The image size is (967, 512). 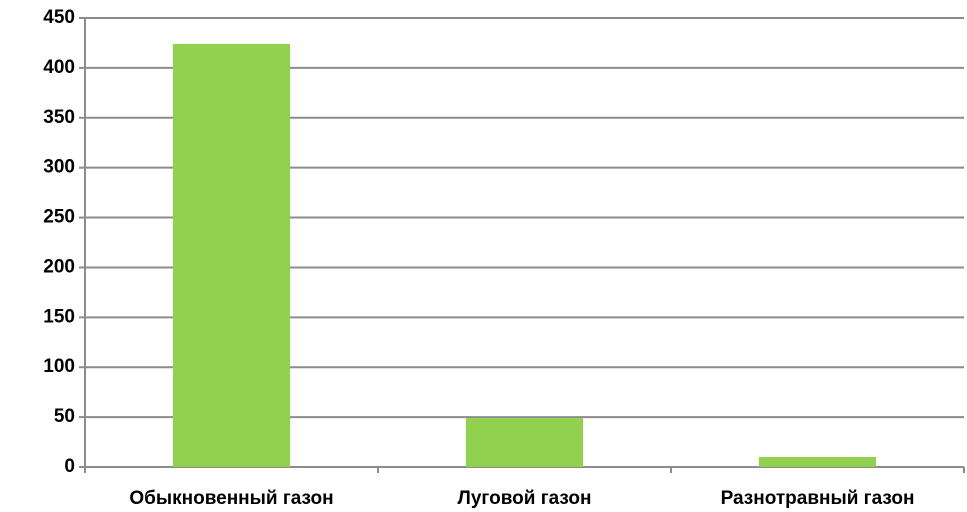 What do you see at coordinates (818, 498) in the screenshot?
I see `x-tick-label: Разнотравный газон` at bounding box center [818, 498].